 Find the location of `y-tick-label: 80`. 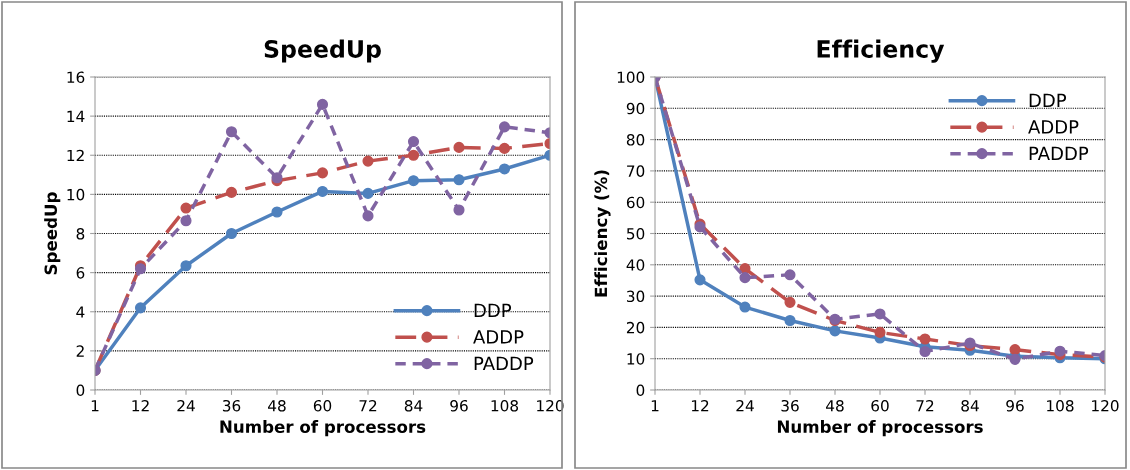

y-tick-label: 80 is located at coordinates (635, 140).